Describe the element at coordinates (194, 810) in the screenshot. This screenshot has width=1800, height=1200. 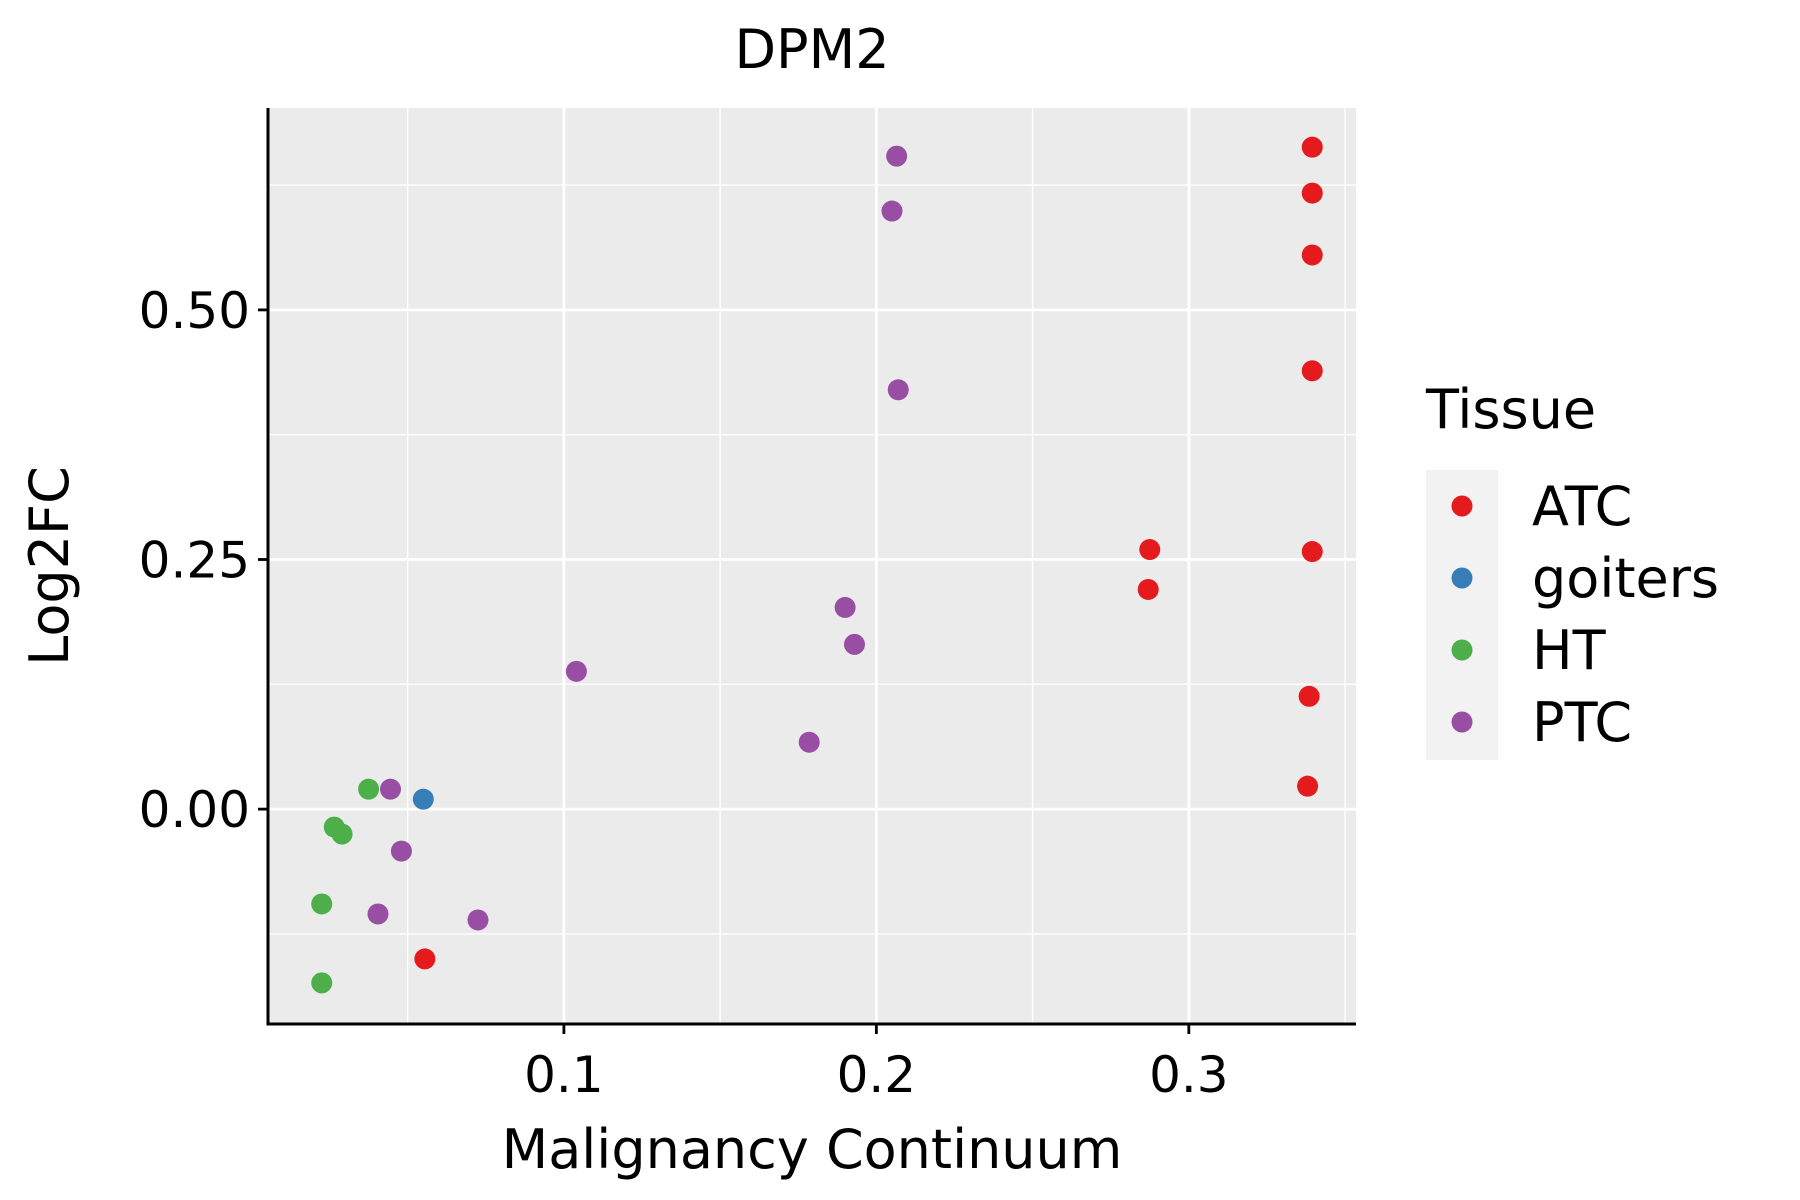
I see `y-tick-label: 0.00` at that location.